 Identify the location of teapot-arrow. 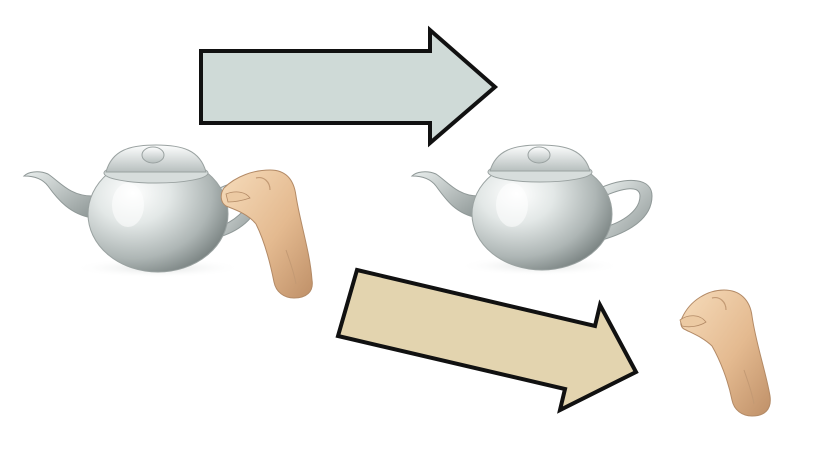
(349, 86).